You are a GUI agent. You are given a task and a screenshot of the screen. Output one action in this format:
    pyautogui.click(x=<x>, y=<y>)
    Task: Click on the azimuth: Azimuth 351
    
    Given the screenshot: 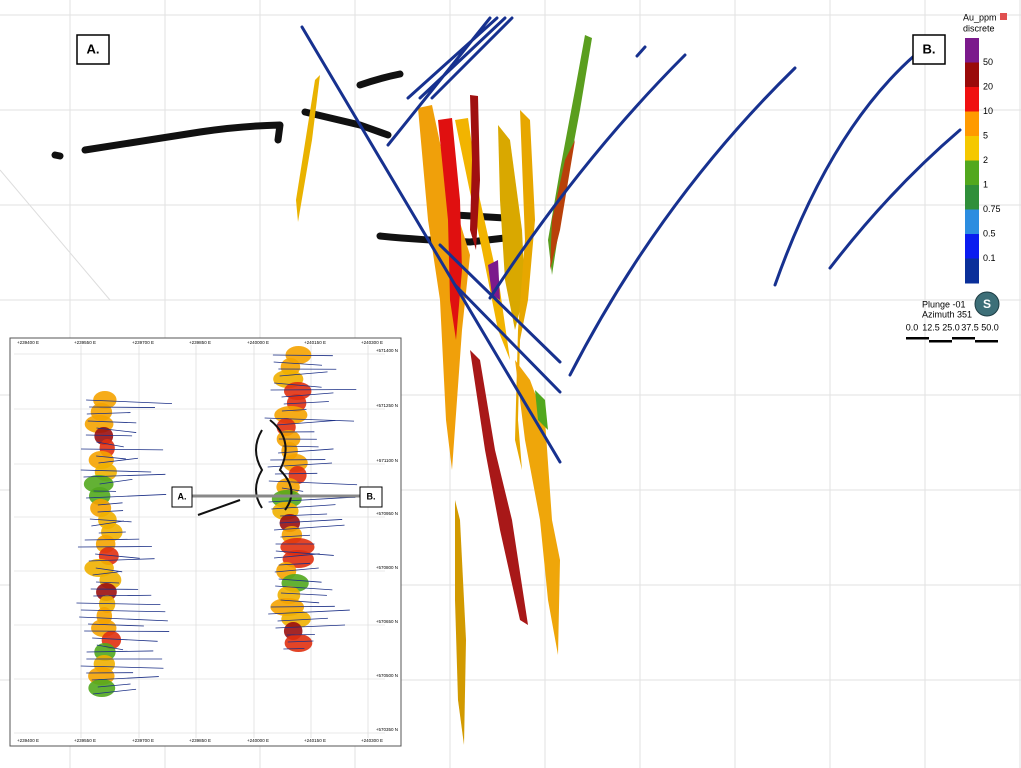 What is the action you would take?
    pyautogui.click(x=947, y=314)
    